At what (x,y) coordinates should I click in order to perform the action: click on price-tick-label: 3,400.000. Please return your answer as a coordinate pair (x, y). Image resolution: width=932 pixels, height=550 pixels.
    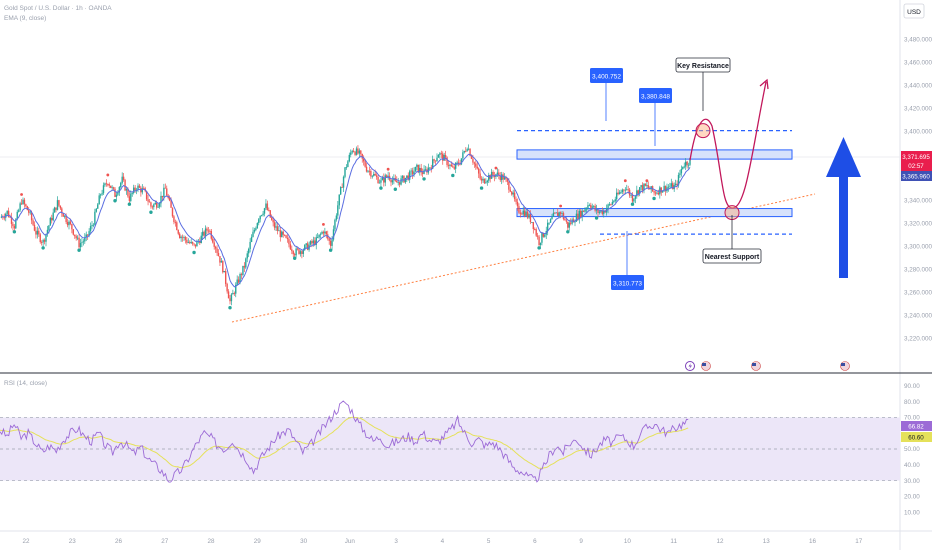
    Looking at the image, I should click on (918, 132).